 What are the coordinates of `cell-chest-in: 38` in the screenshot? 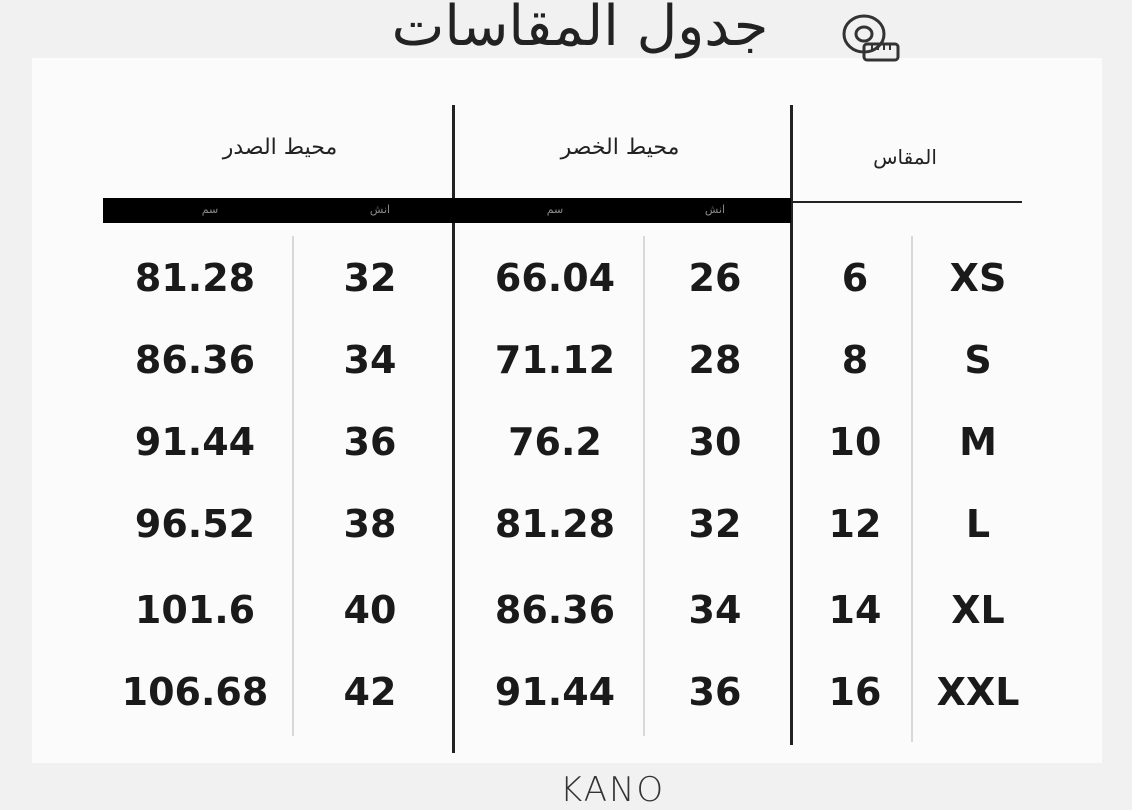 It's located at (370, 524).